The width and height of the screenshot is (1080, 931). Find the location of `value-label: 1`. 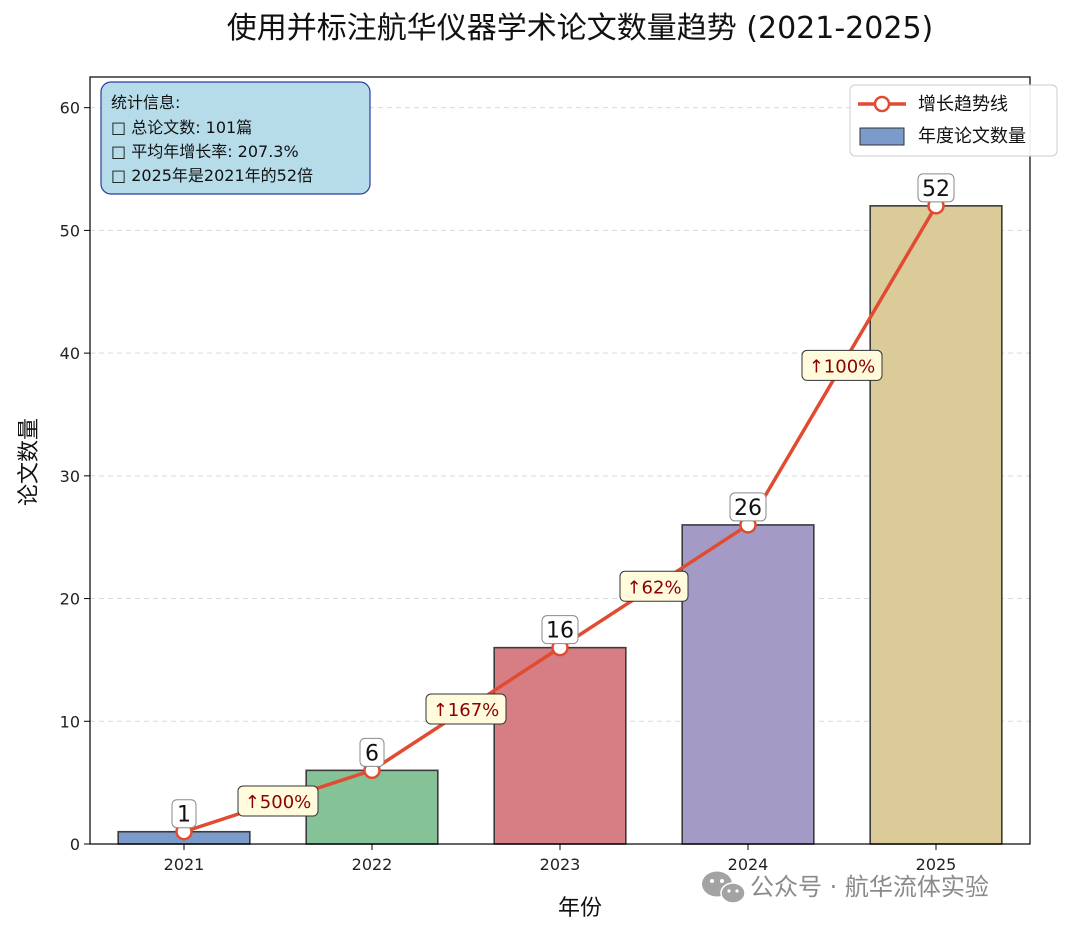

value-label: 1 is located at coordinates (184, 815).